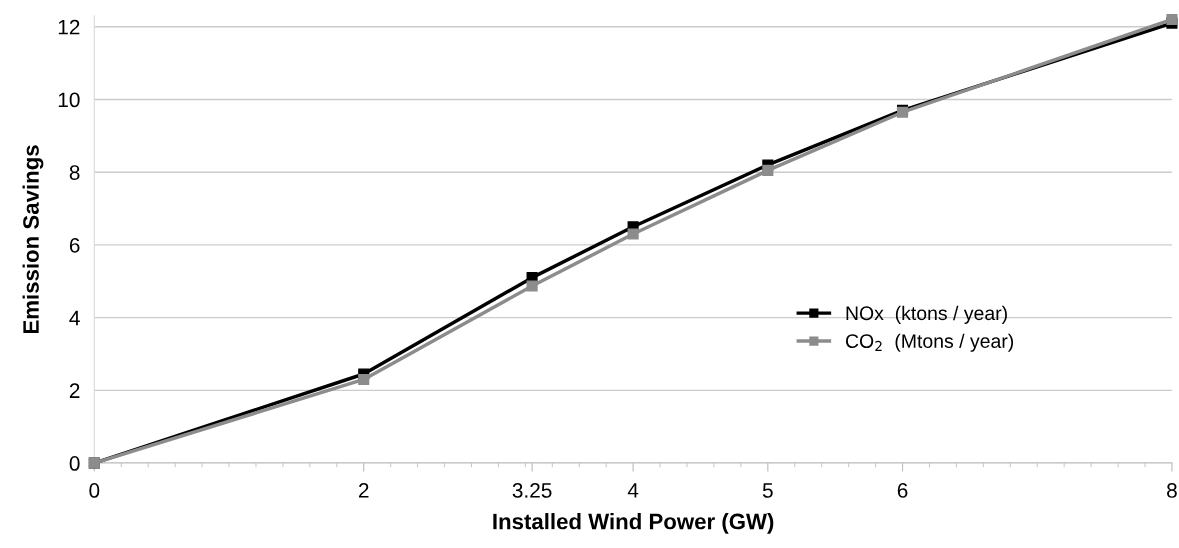  I want to click on x-tick-label: 8, so click(1172, 490).